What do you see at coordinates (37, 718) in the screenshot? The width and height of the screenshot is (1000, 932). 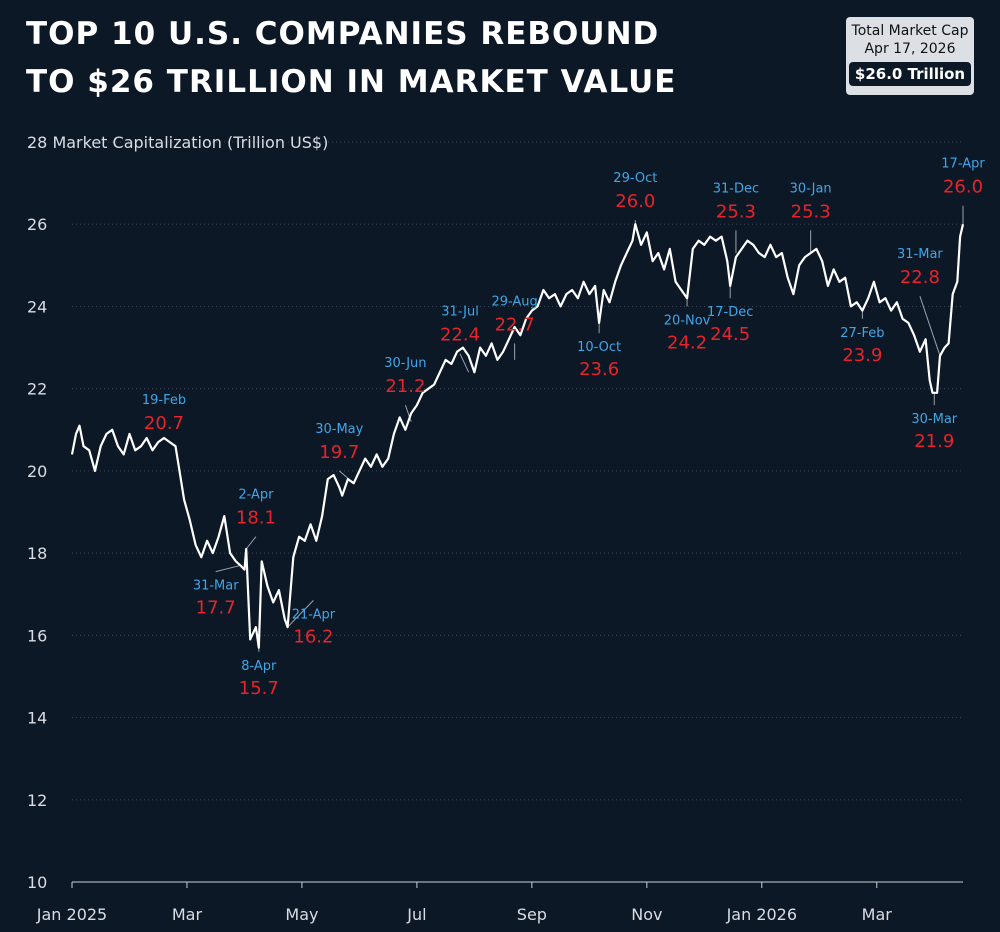 I see `y-tick-label: 14` at bounding box center [37, 718].